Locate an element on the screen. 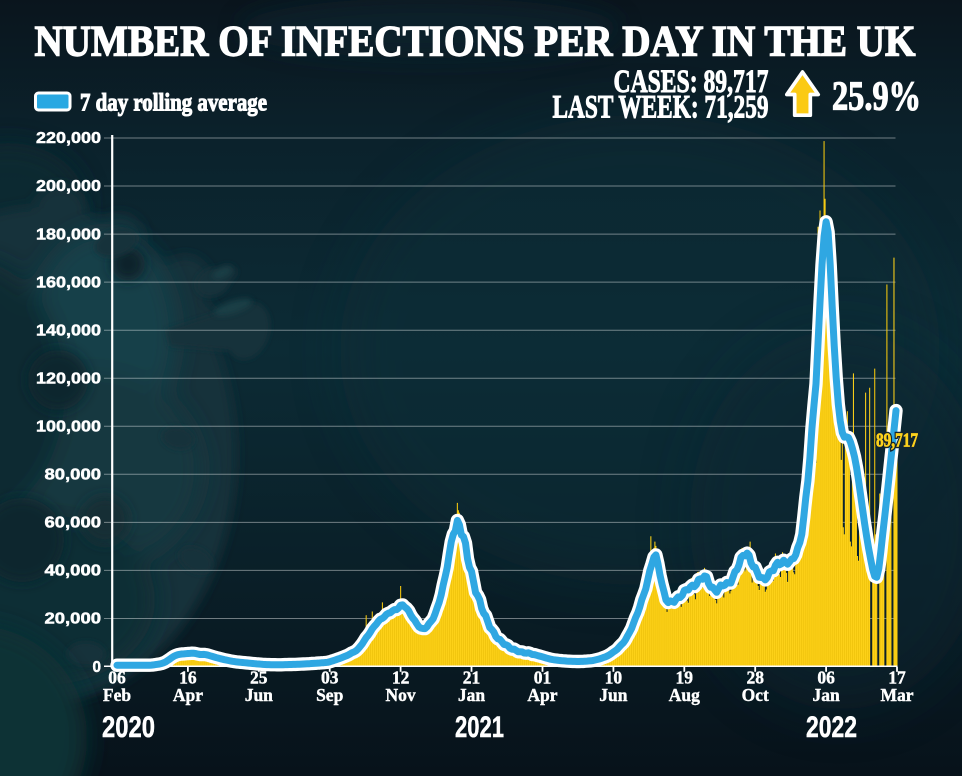 This screenshot has width=962, height=776. svg-text: 200,000 is located at coordinates (68, 186).